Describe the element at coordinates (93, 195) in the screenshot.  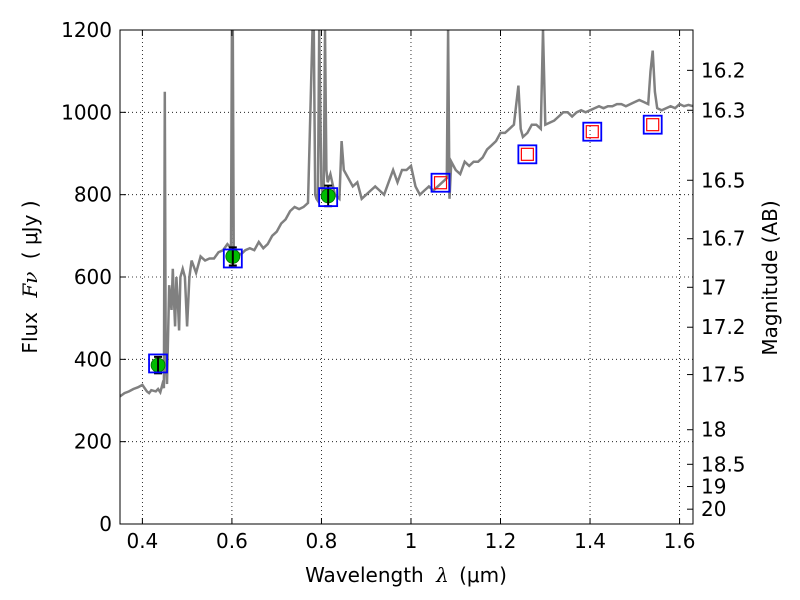
I see `y-tick-label: 800` at that location.